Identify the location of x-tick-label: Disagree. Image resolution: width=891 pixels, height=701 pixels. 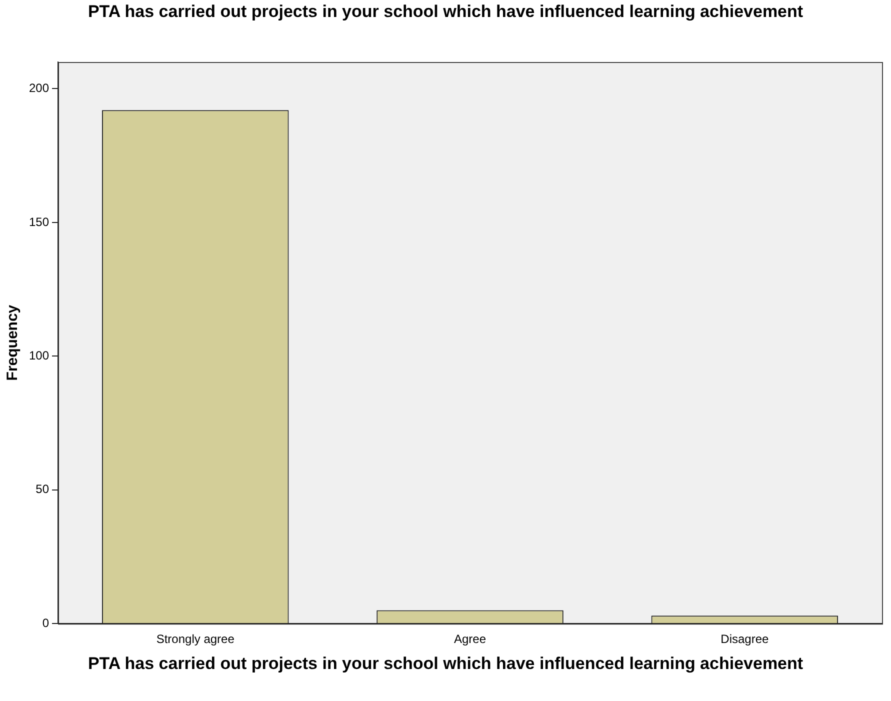
(745, 639).